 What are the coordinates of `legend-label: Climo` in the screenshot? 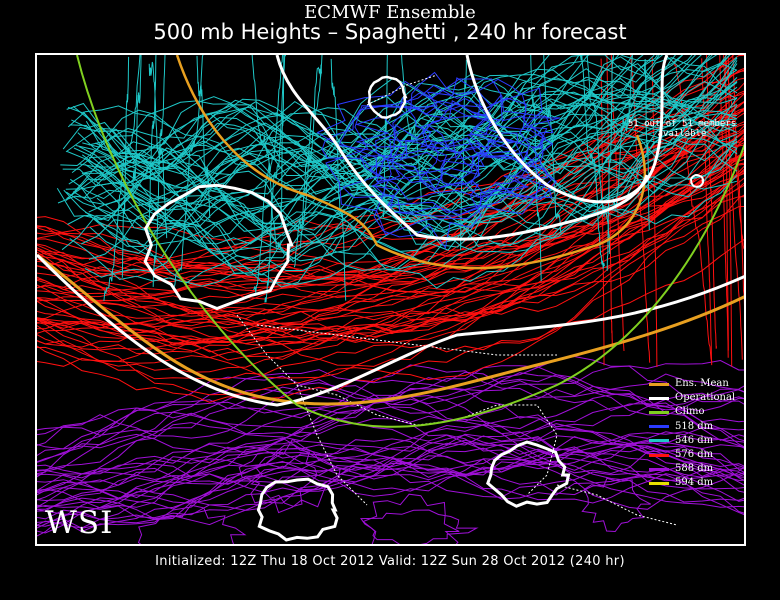 It's located at (690, 412).